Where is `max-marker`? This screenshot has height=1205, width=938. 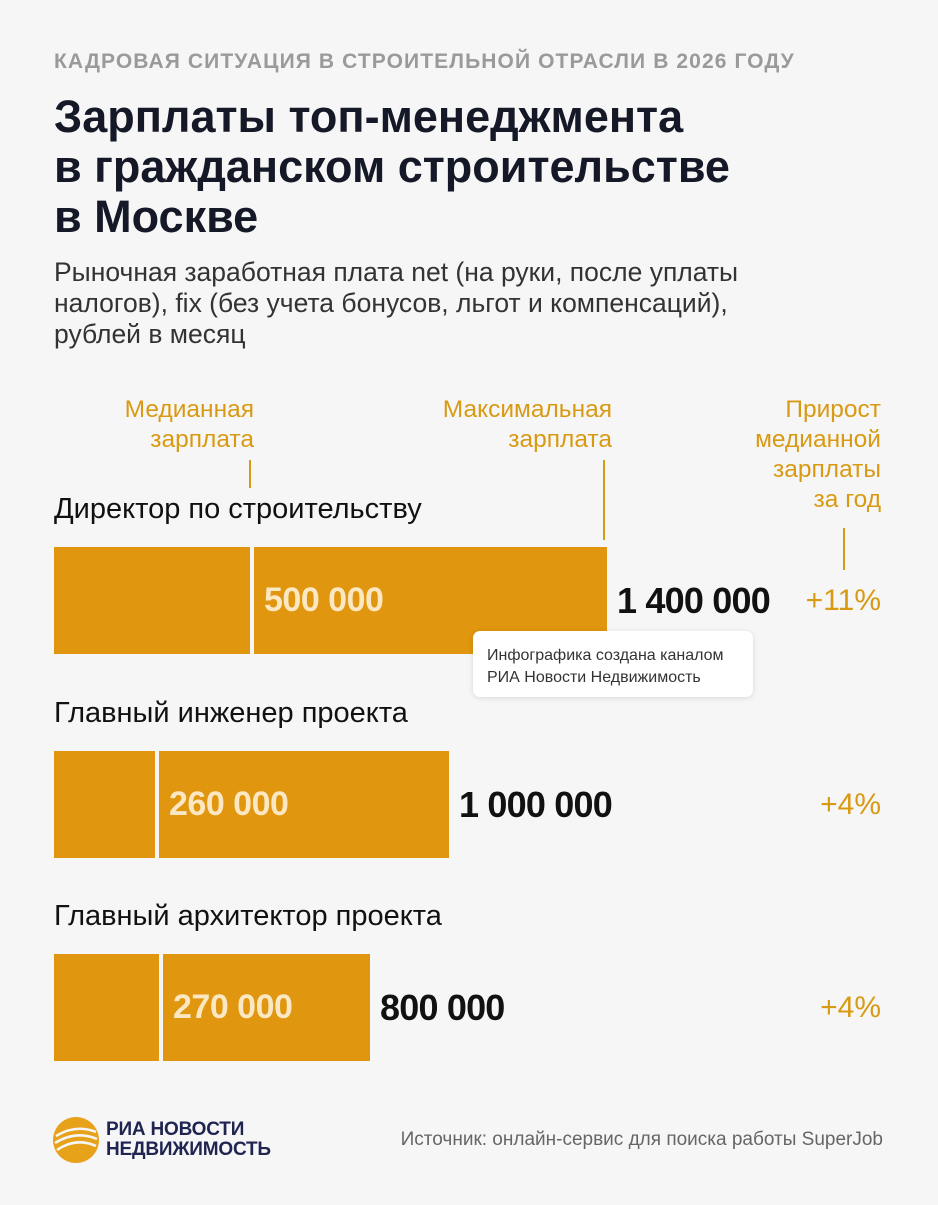 max-marker is located at coordinates (604, 500).